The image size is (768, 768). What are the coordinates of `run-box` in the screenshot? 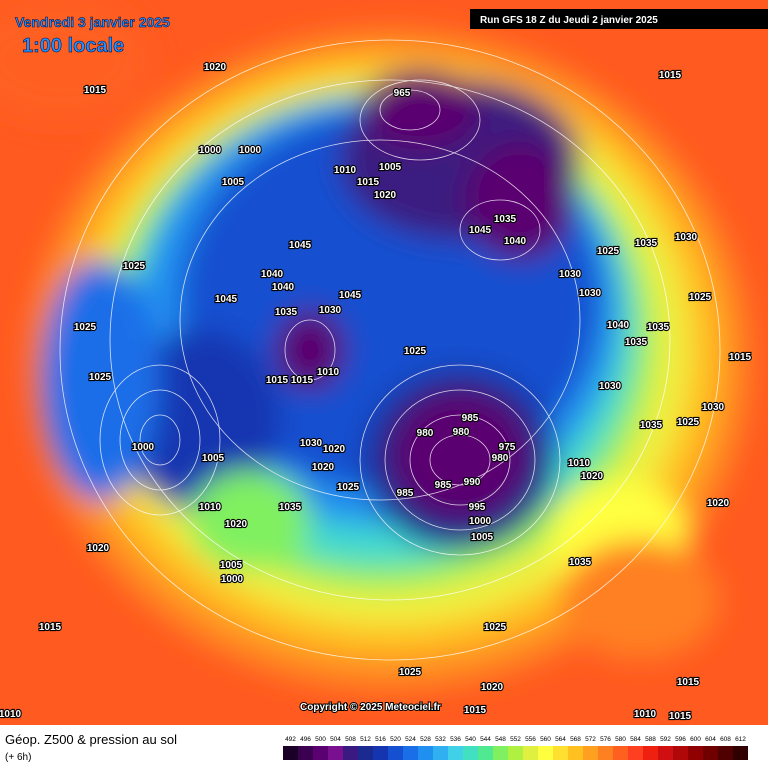 It's located at (619, 19).